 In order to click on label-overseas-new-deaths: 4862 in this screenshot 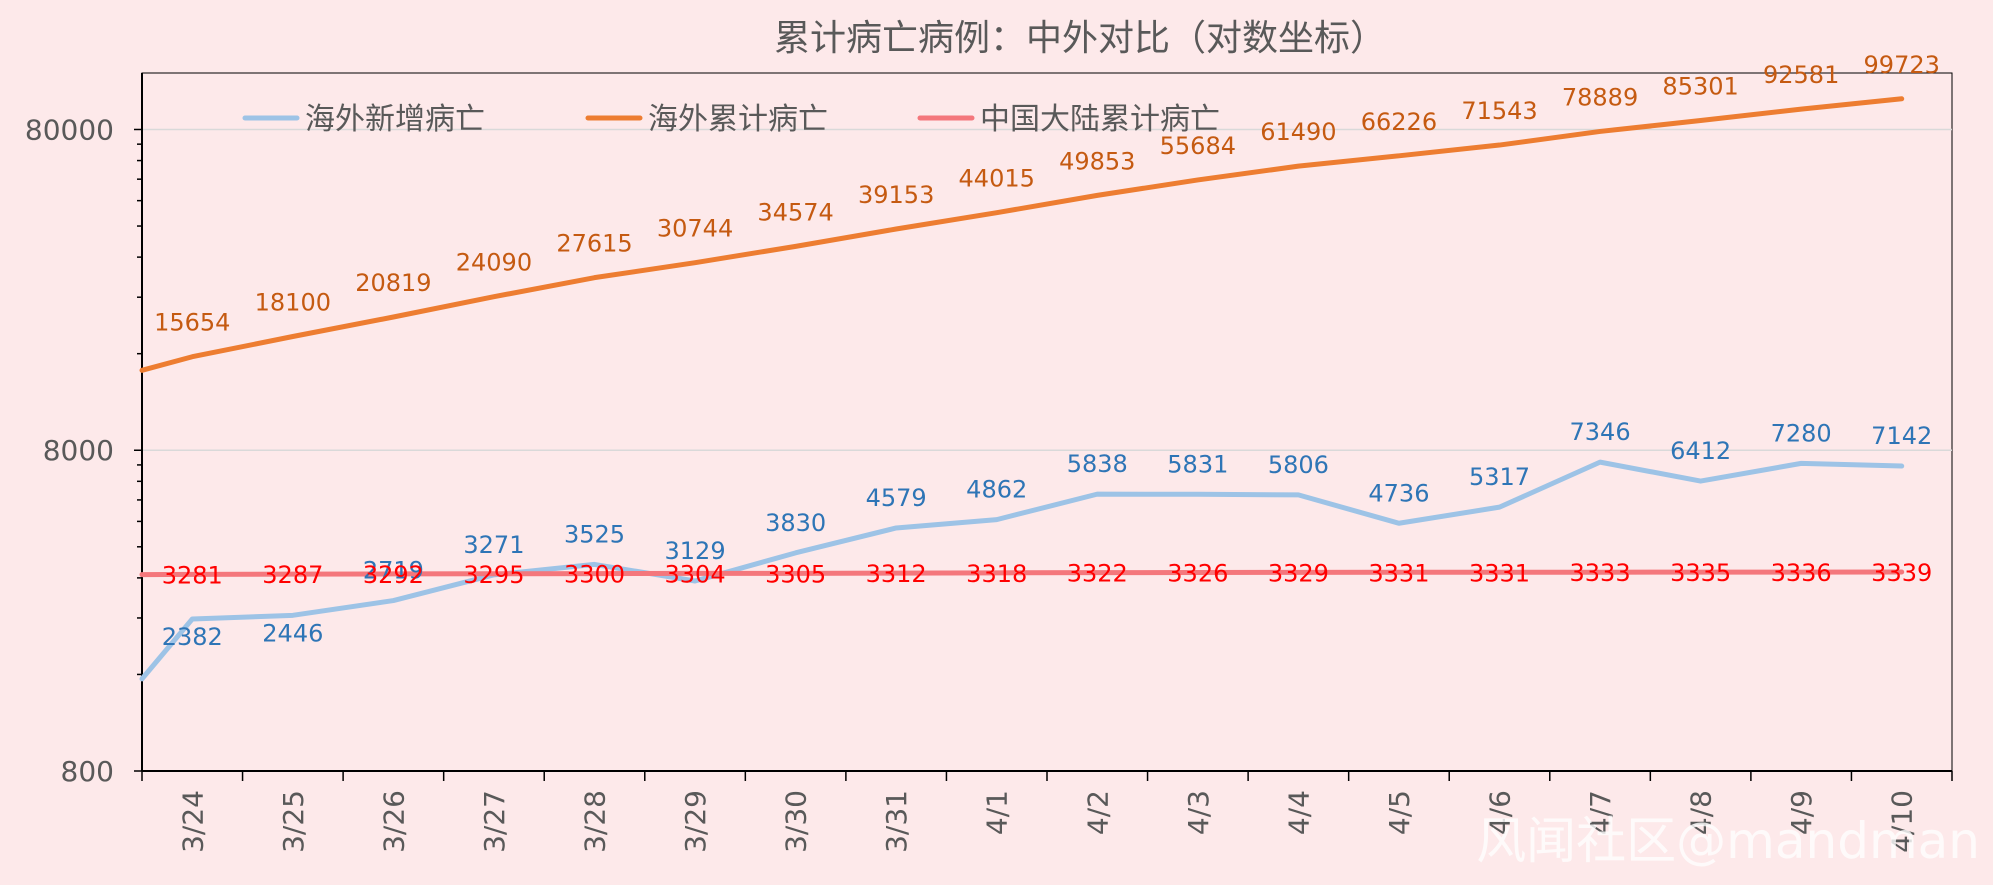, I will do `click(996, 490)`.